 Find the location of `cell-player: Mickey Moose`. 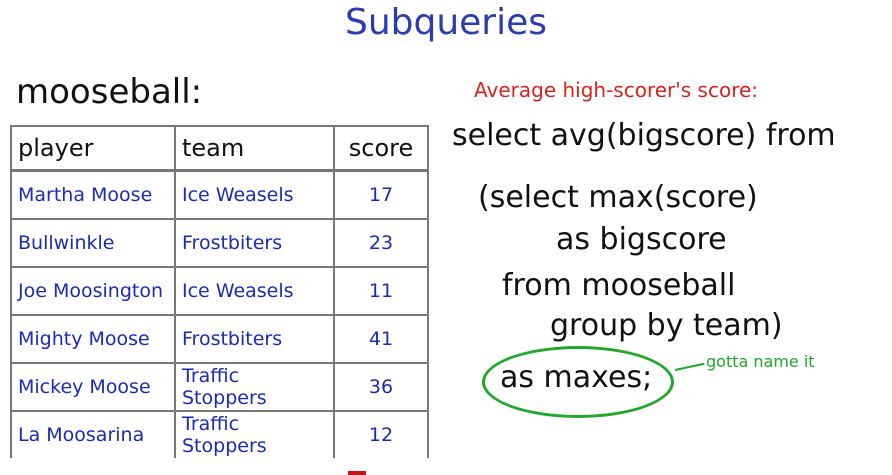

cell-player: Mickey Moose is located at coordinates (93, 387).